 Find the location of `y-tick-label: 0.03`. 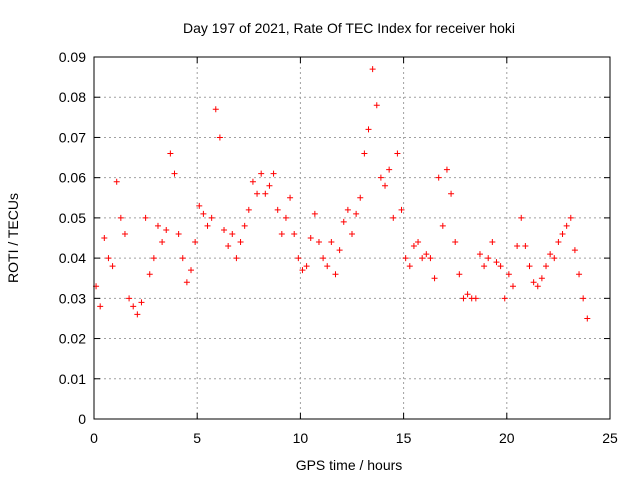

y-tick-label: 0.03 is located at coordinates (72, 298).